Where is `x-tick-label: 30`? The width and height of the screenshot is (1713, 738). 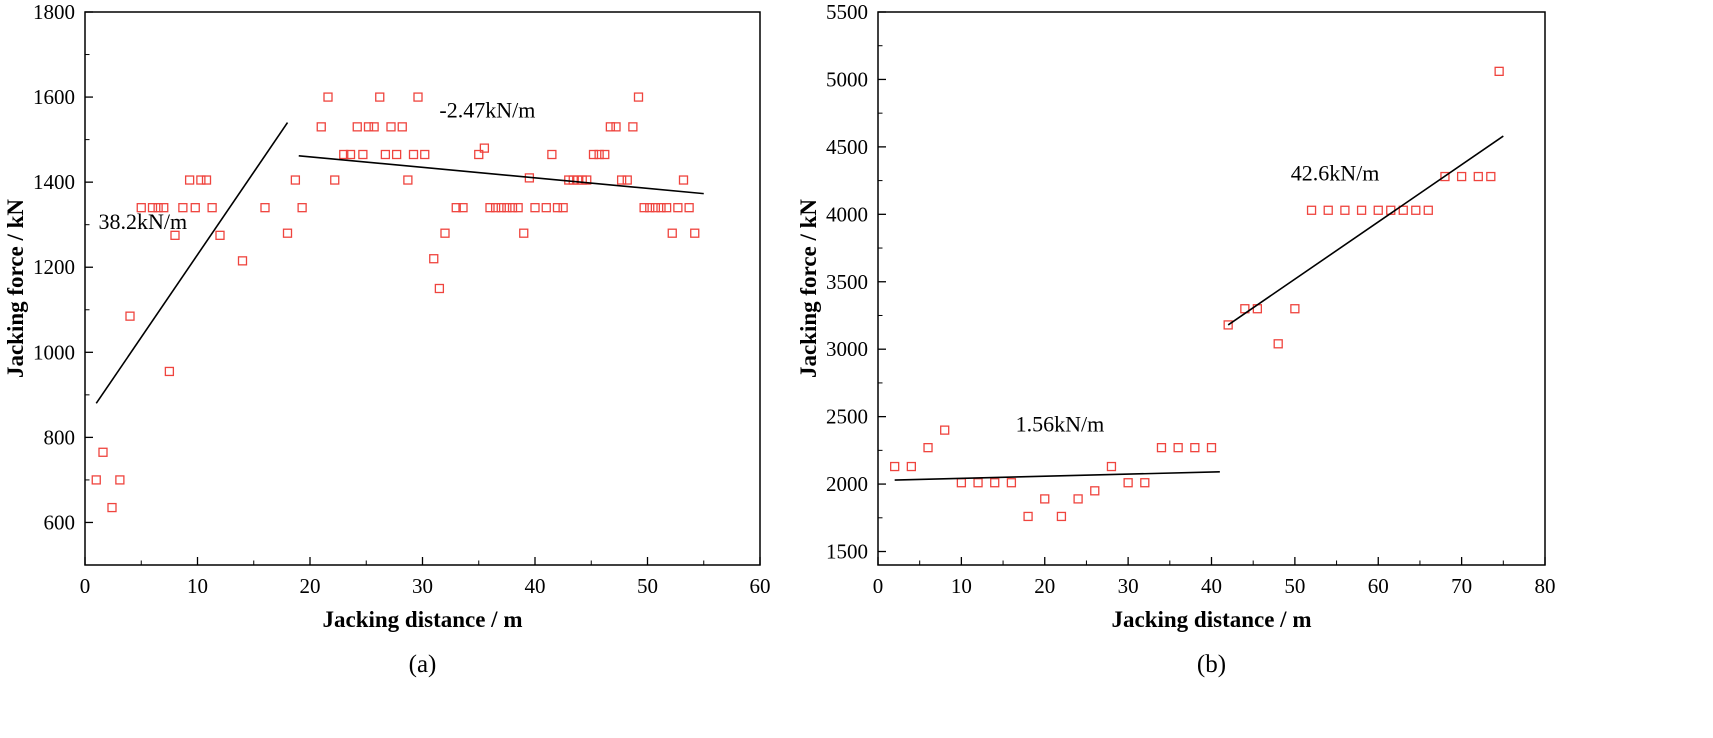
x-tick-label: 30 is located at coordinates (1128, 586).